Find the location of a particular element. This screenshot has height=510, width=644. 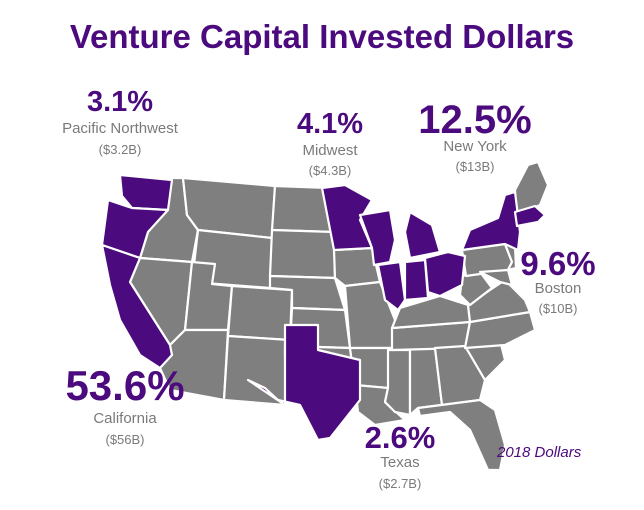

midwest-amount: ($4.3B) is located at coordinates (330, 170).